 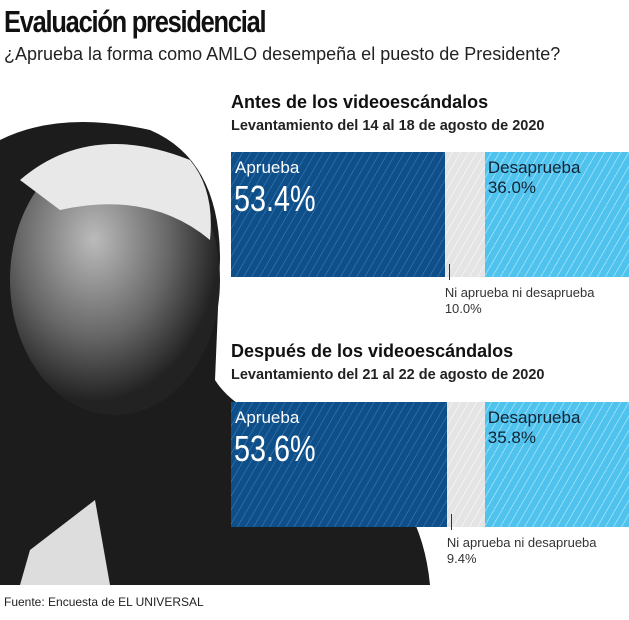 I want to click on segment-value: 9.4%, so click(x=461, y=558).